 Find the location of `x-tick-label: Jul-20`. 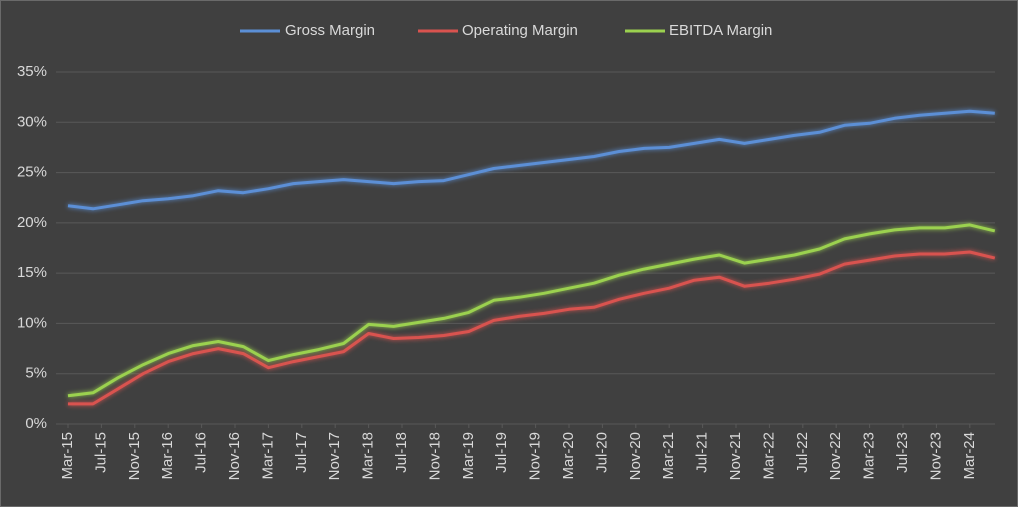

x-tick-label: Jul-20 is located at coordinates (601, 452).